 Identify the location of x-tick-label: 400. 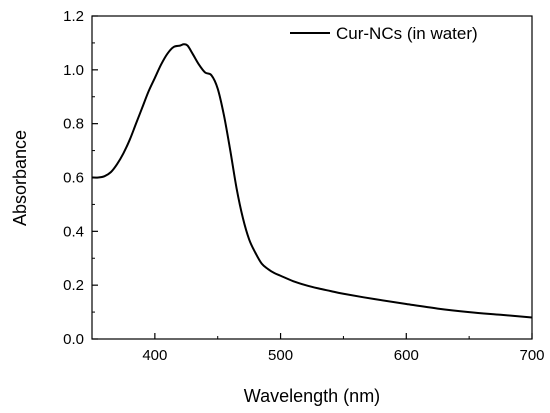
(154, 355).